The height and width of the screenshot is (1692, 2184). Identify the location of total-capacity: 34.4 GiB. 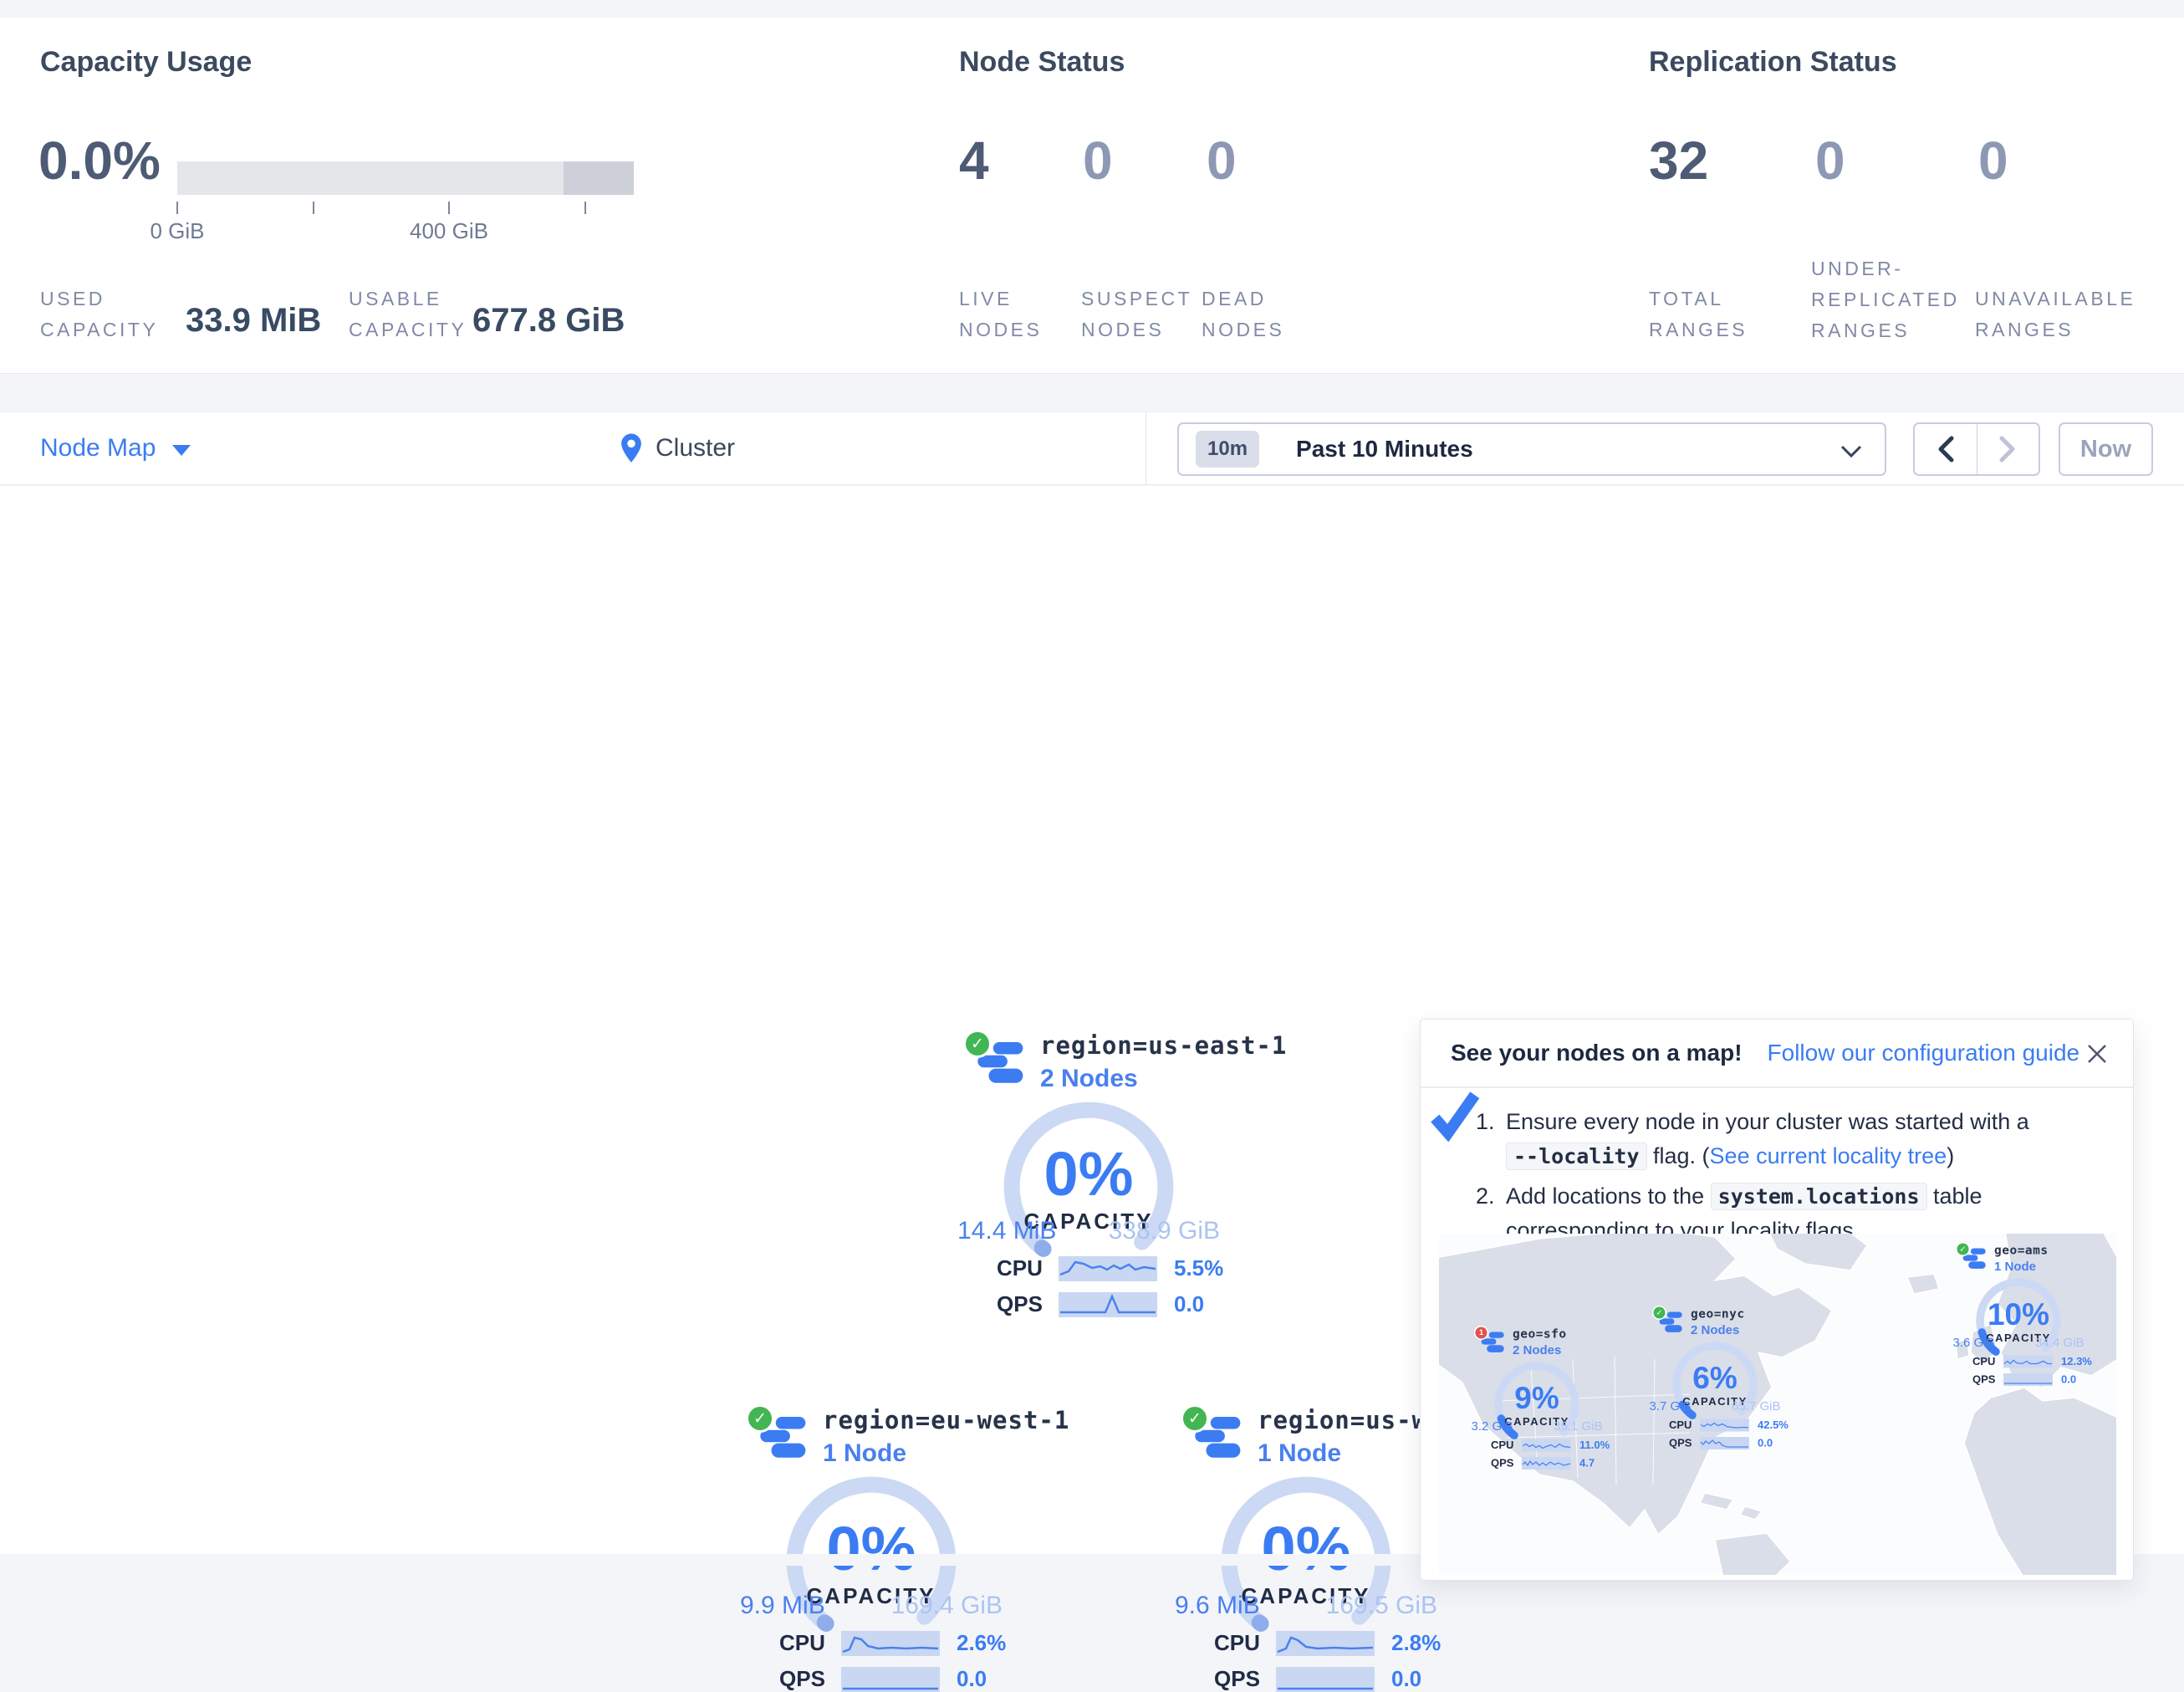
(2059, 1343).